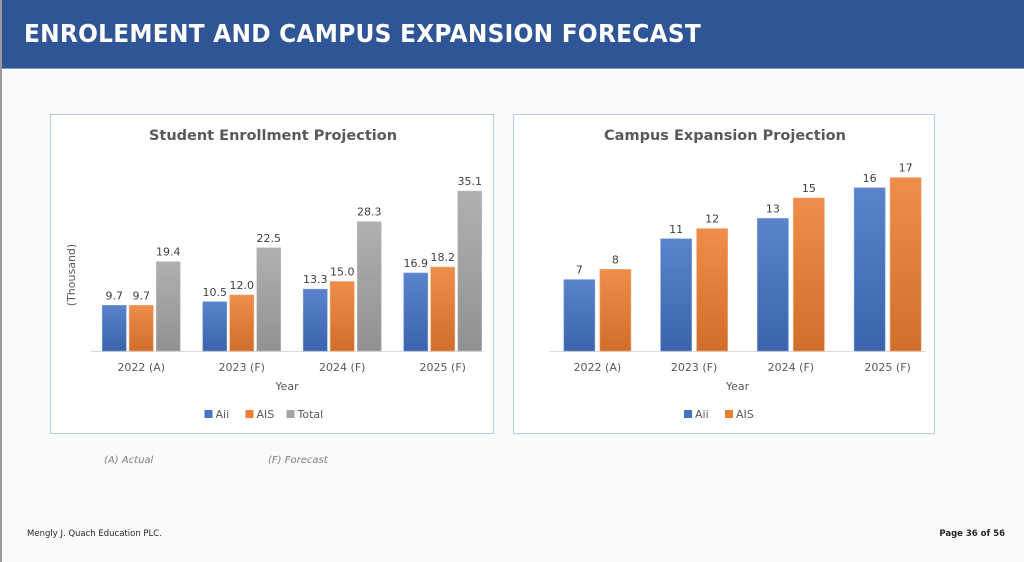 The image size is (1024, 562). What do you see at coordinates (870, 178) in the screenshot?
I see `data-label-aii-3: 16` at bounding box center [870, 178].